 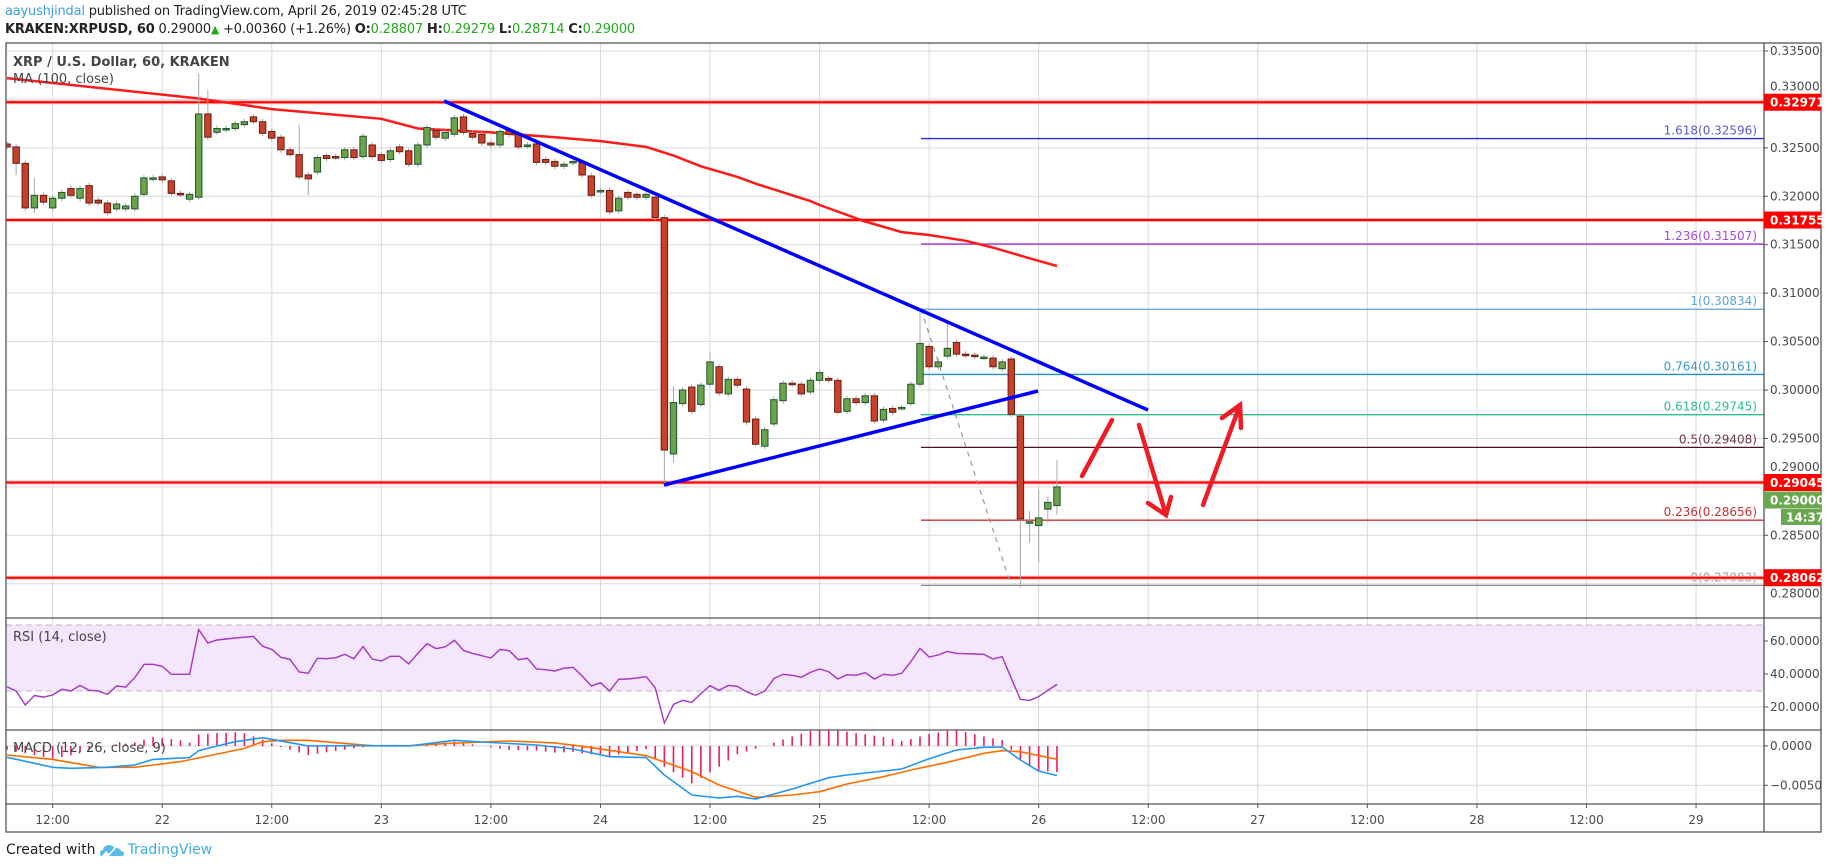 What do you see at coordinates (1795, 86) in the screenshot?
I see `price-tick-label: 0.33000` at bounding box center [1795, 86].